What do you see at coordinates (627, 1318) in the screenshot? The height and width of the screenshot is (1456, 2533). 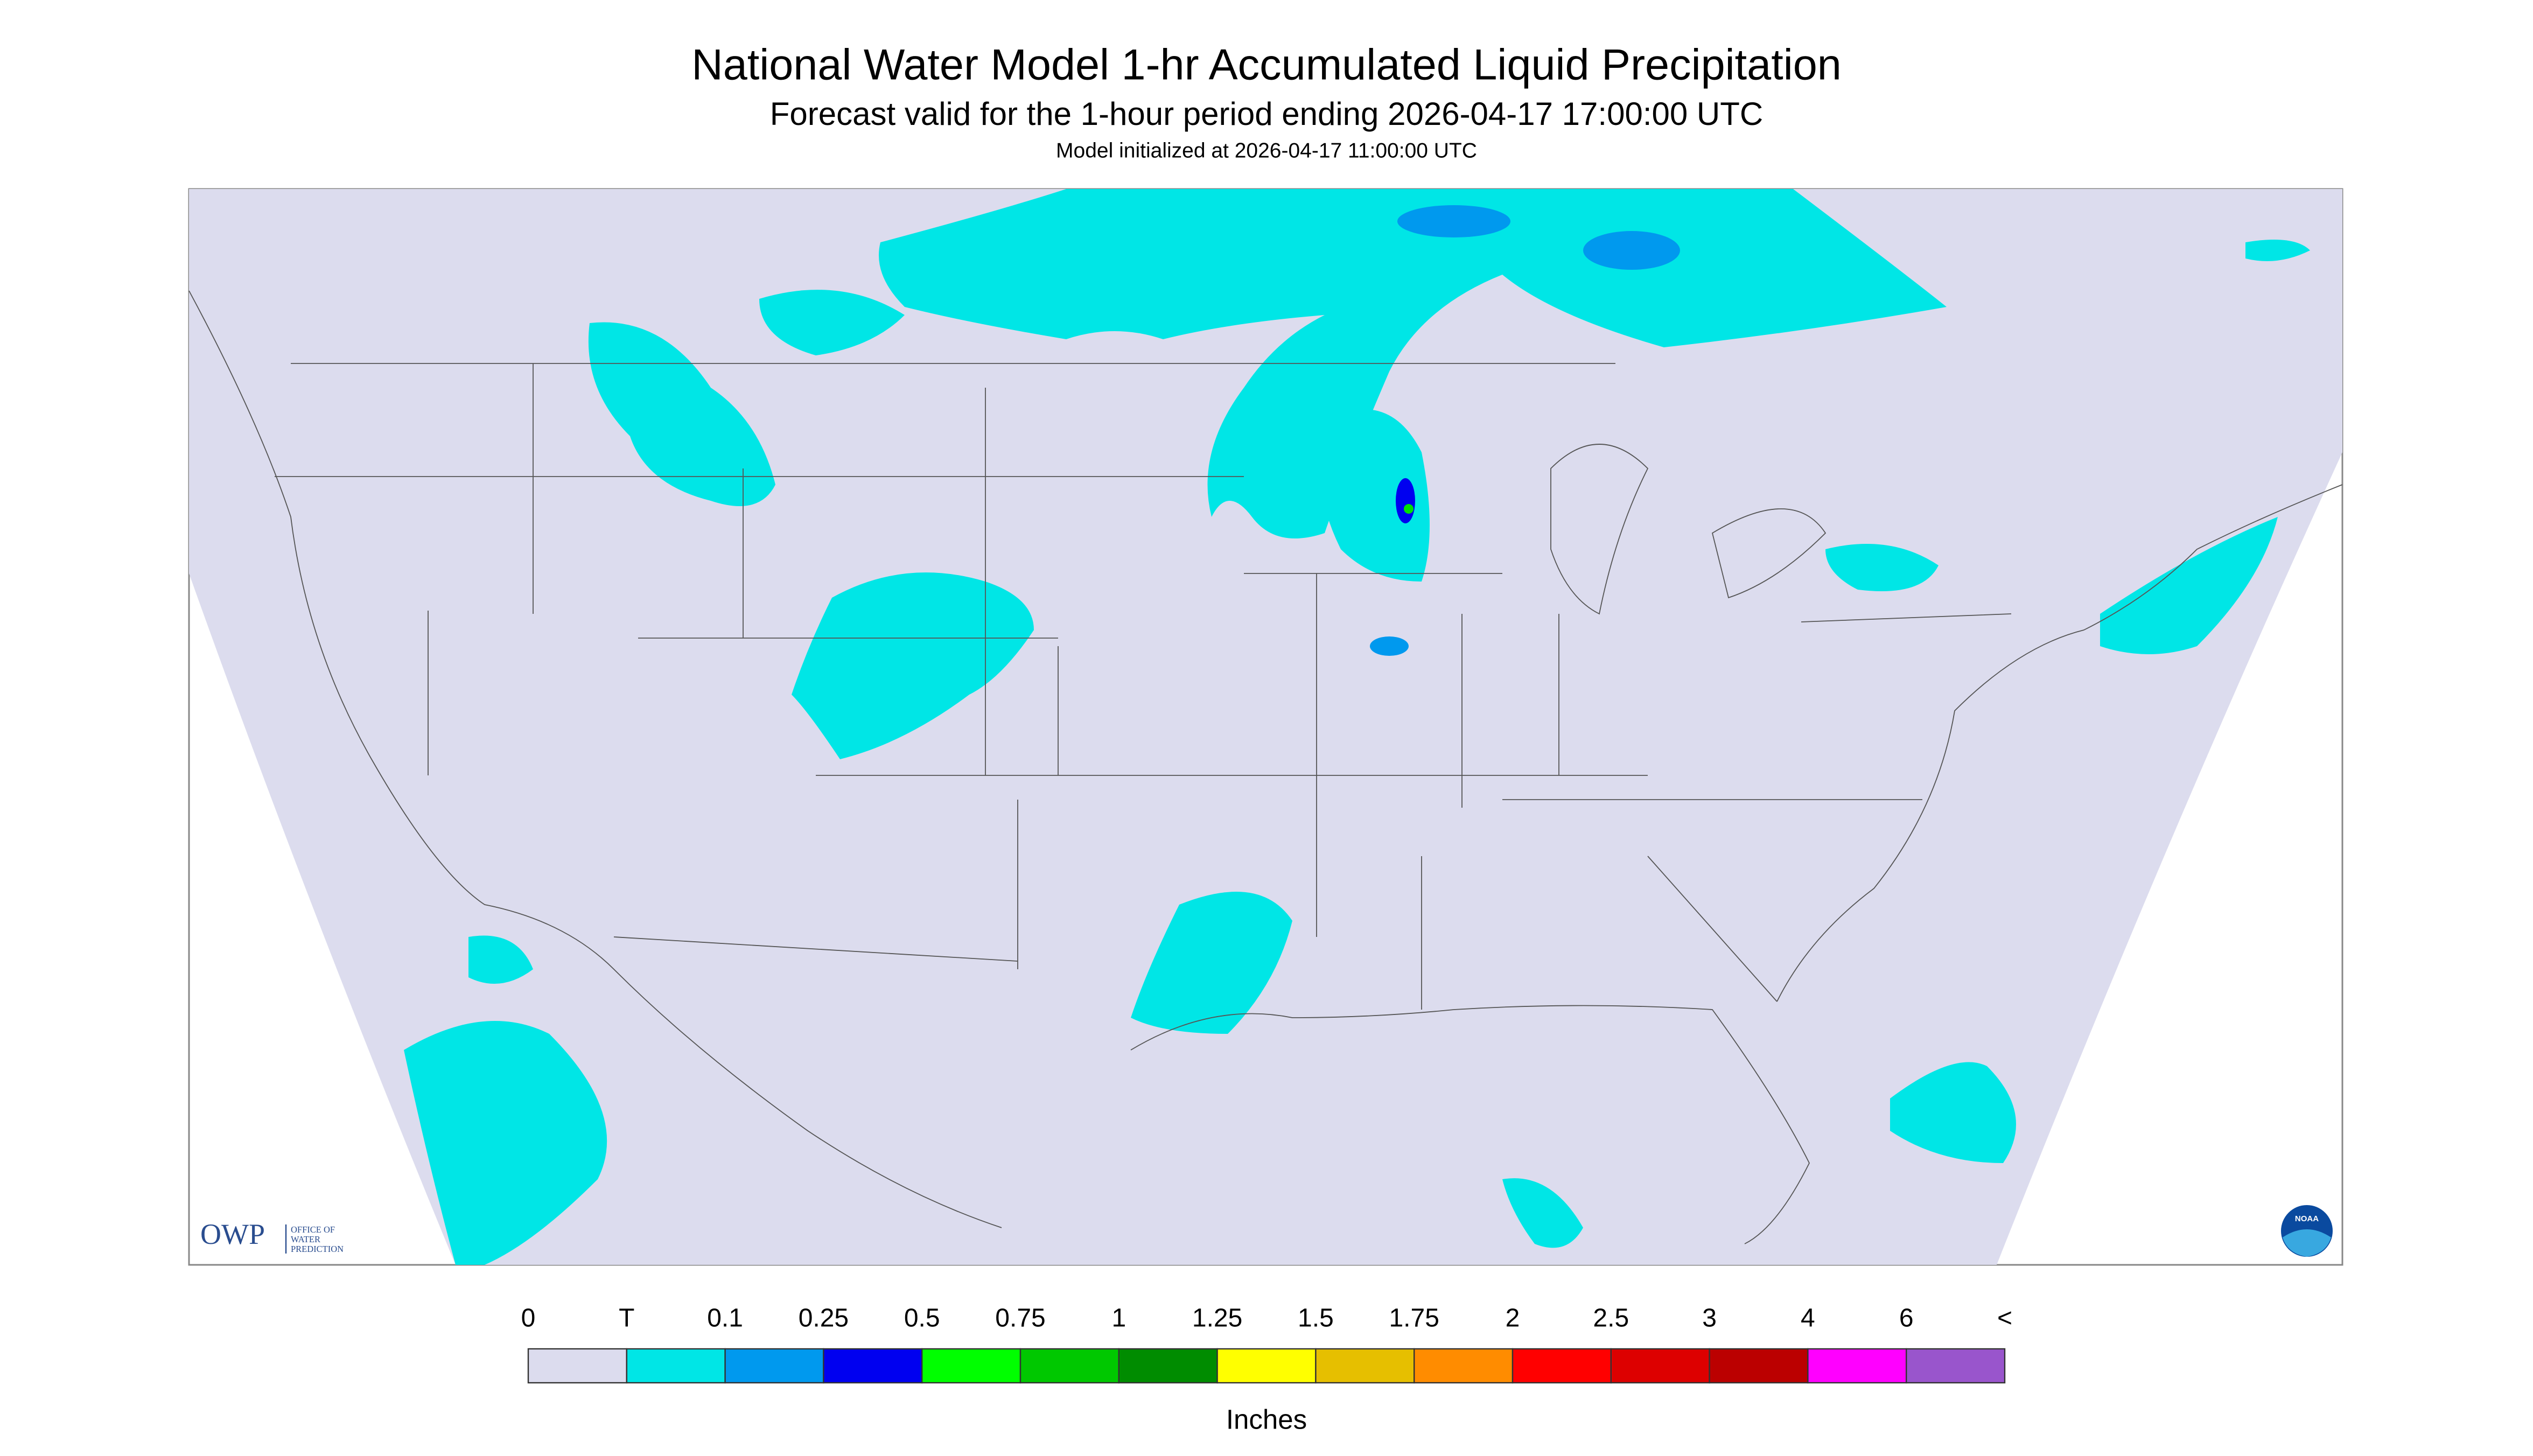 I see `legend-label: T` at bounding box center [627, 1318].